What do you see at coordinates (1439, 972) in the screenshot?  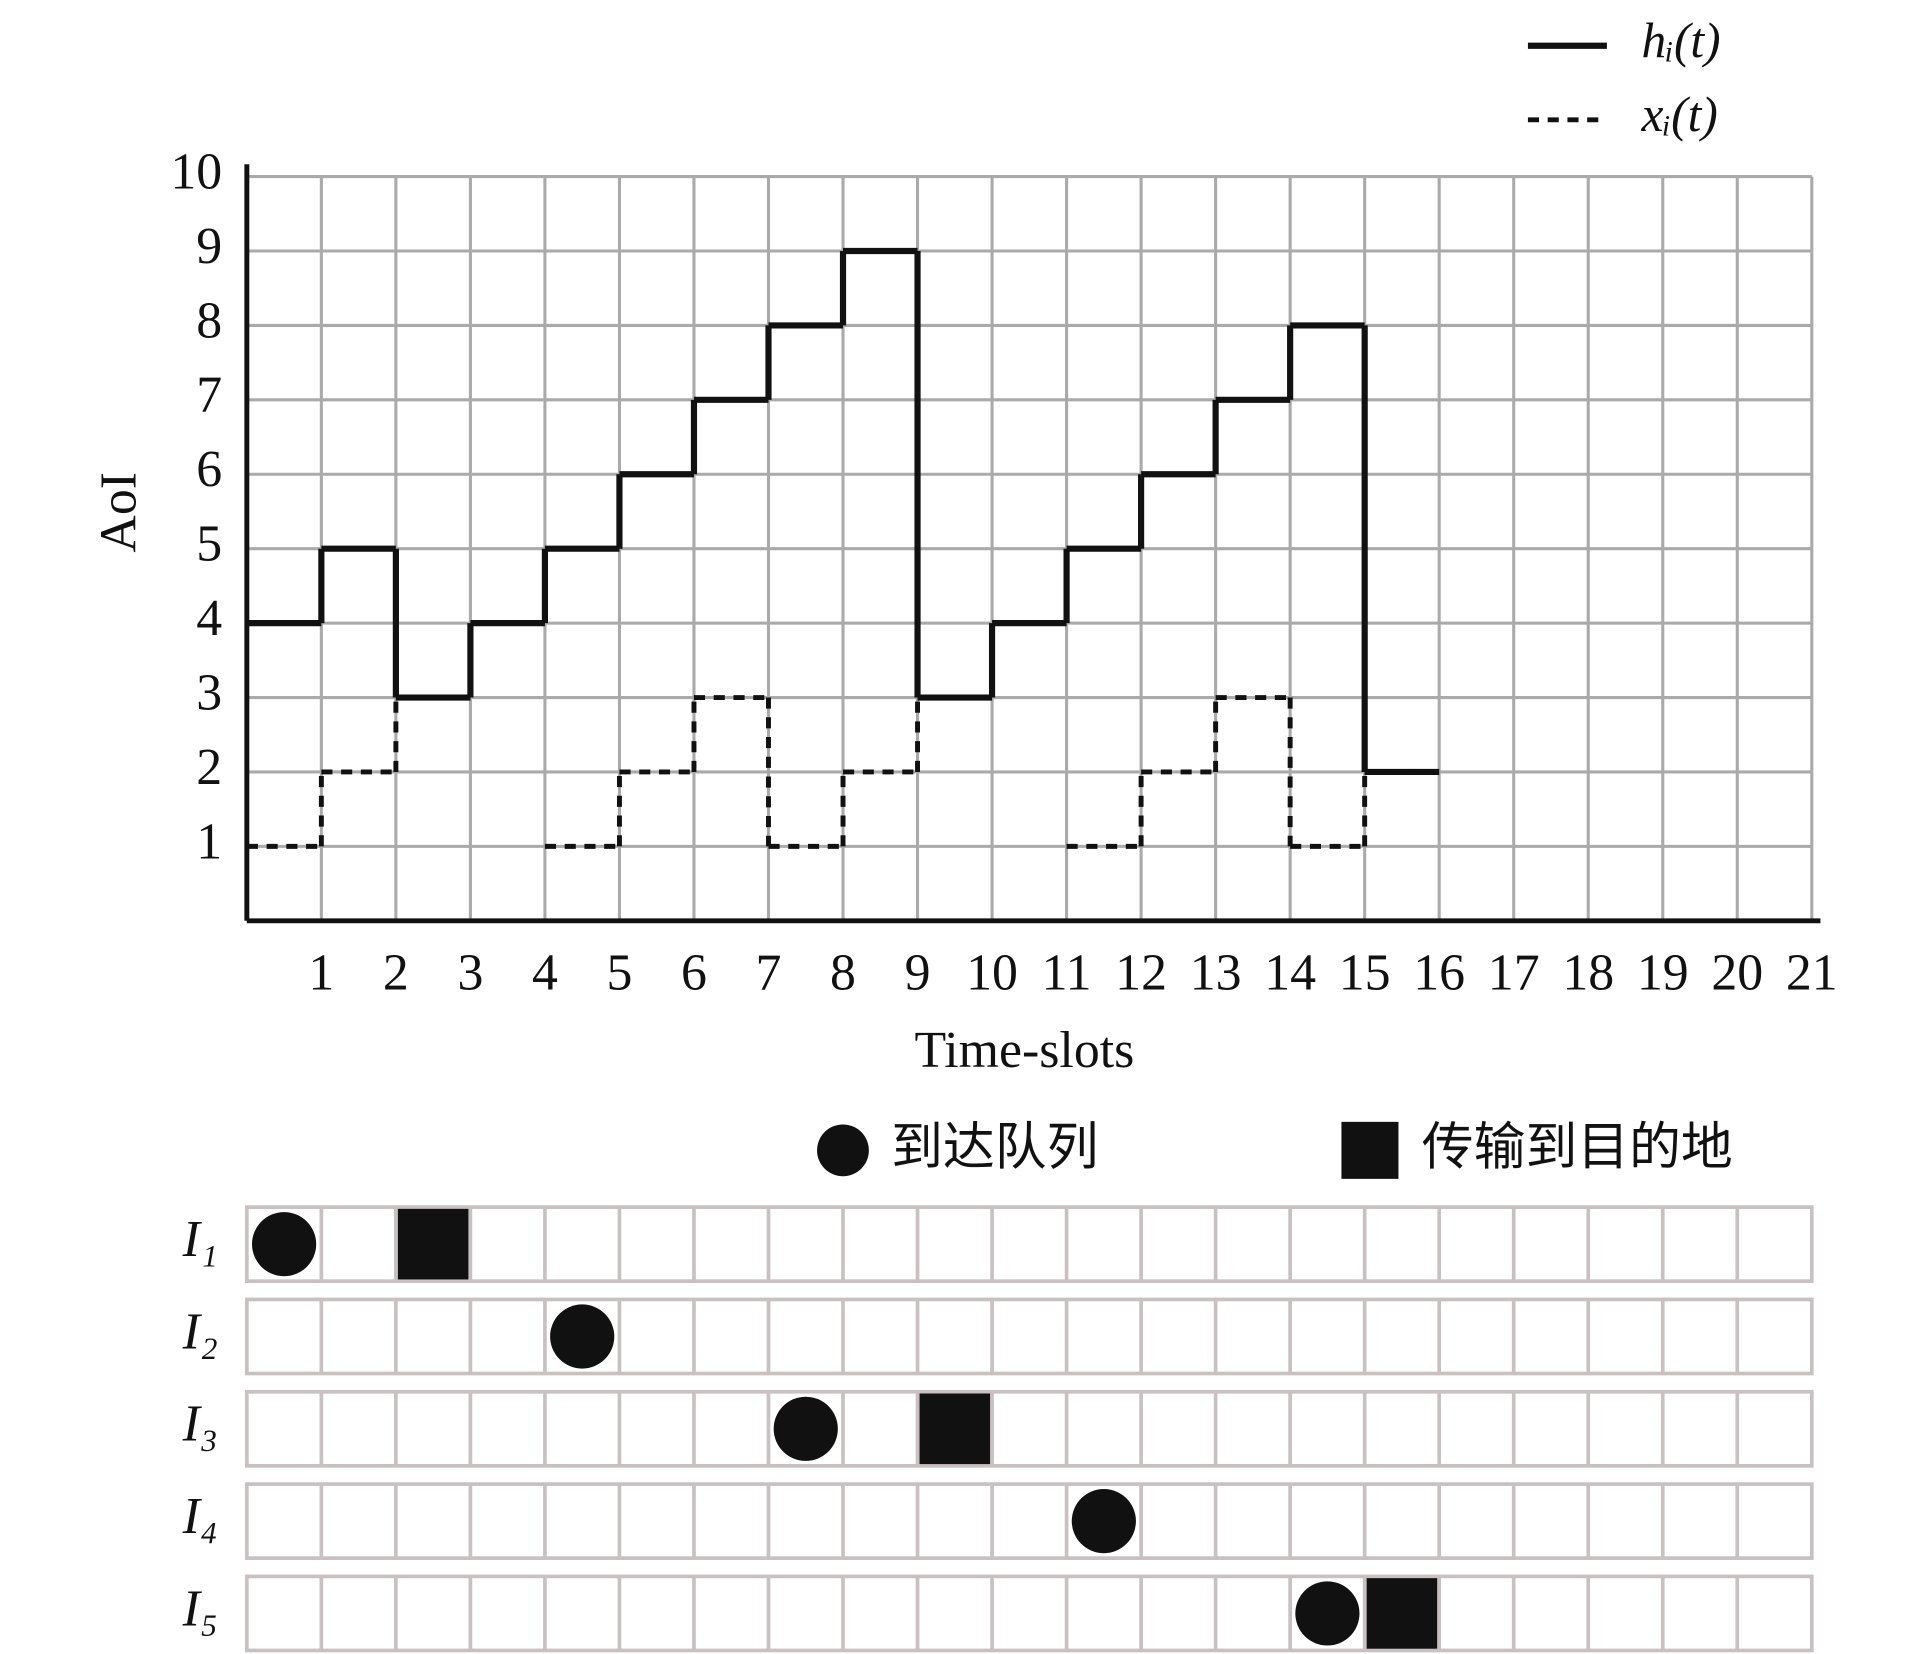 I see `x-tick-label: 16` at bounding box center [1439, 972].